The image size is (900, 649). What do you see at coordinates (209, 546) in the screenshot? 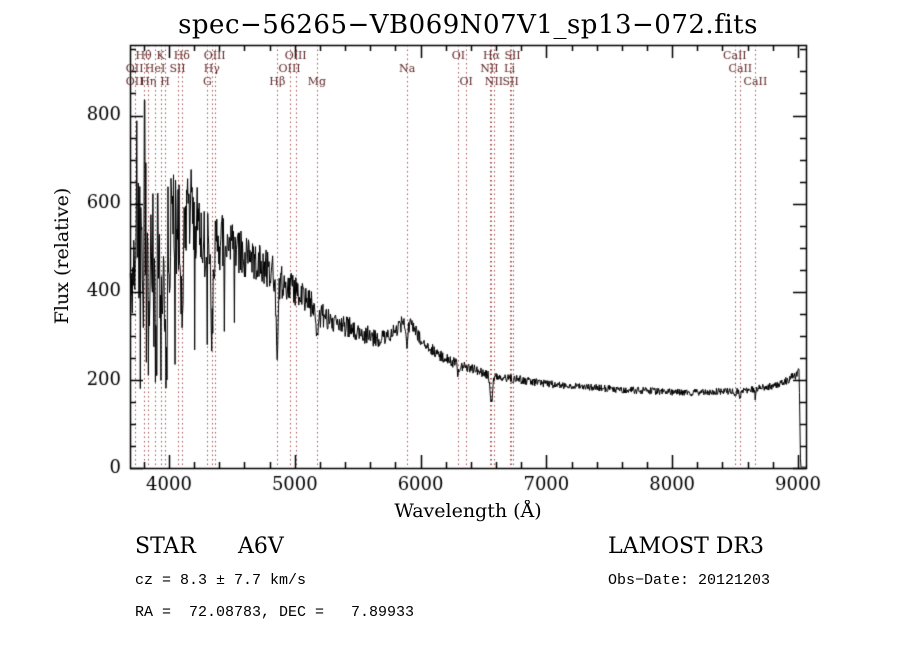
I see `annotation-object-class: STAR A6V` at bounding box center [209, 546].